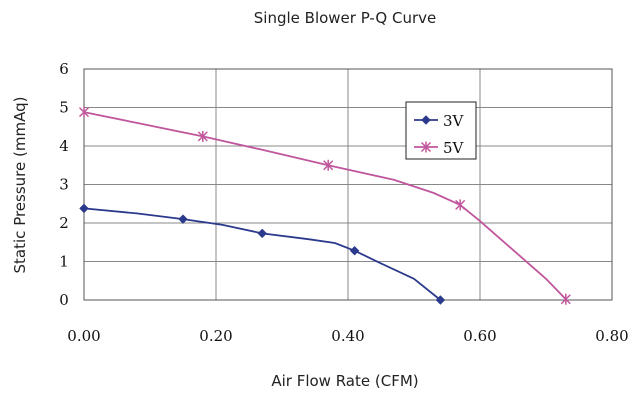  Describe the element at coordinates (439, 134) in the screenshot. I see `legend-entries: 3V 5V` at that location.